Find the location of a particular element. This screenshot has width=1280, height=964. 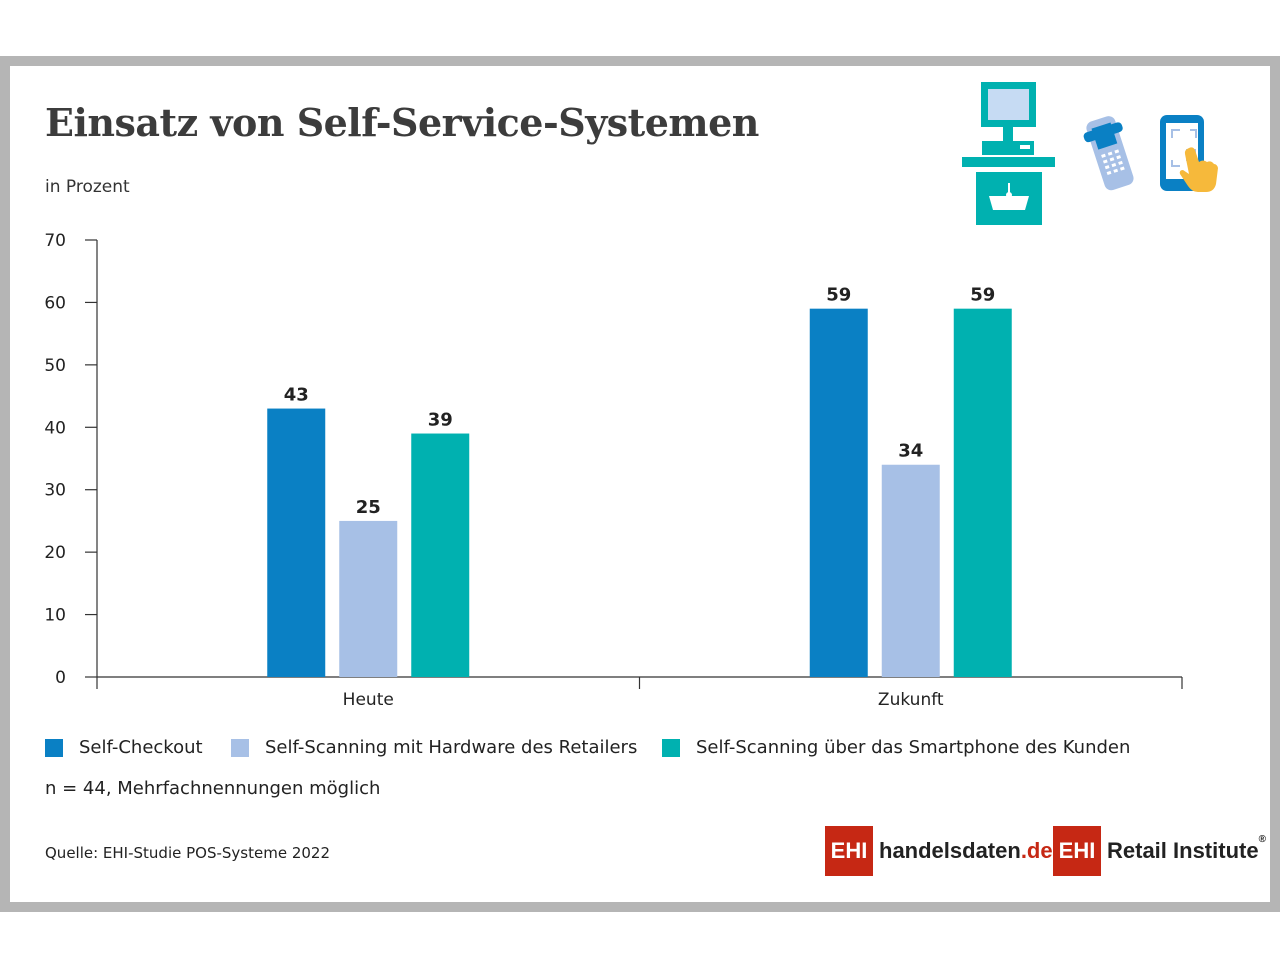

source-note: Quelle: EHI-Studie POS-Systeme 2022 is located at coordinates (188, 853).